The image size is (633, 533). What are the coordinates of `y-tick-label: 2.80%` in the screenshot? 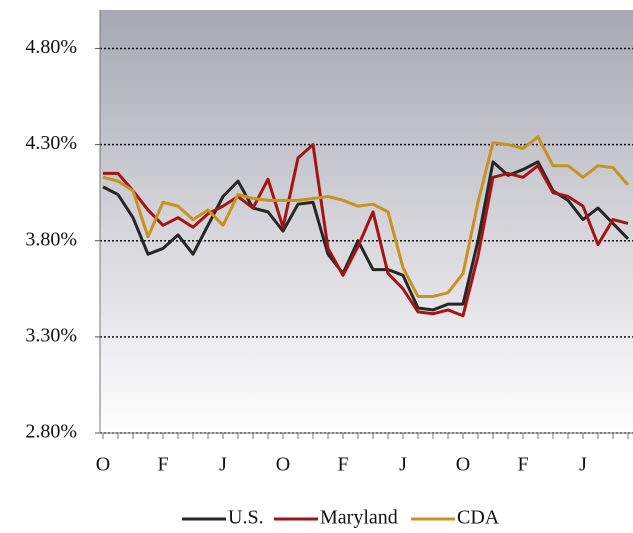 It's located at (51, 432).